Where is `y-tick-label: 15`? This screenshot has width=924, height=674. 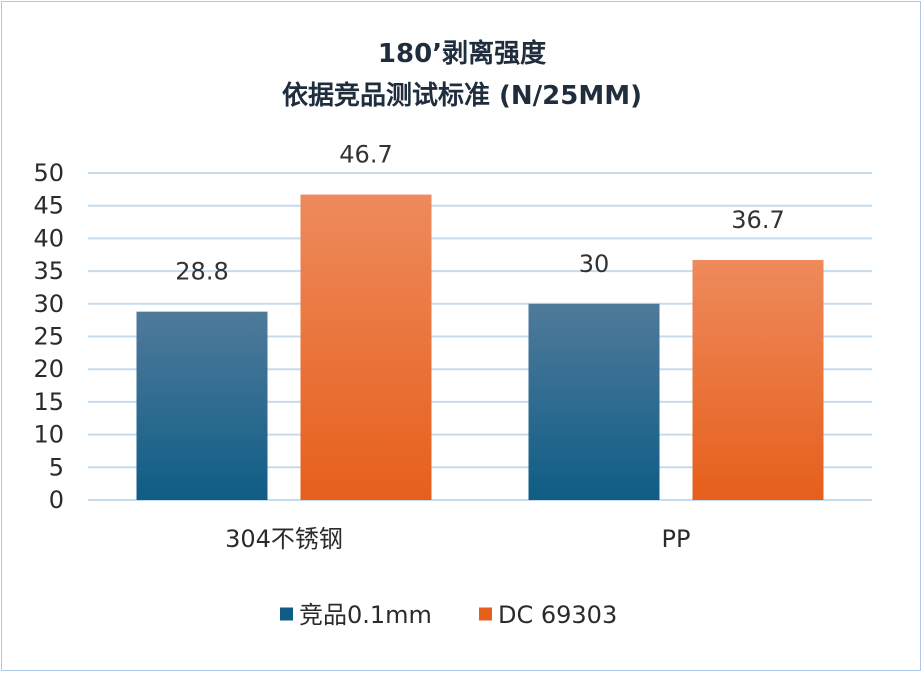
y-tick-label: 15 is located at coordinates (48, 402).